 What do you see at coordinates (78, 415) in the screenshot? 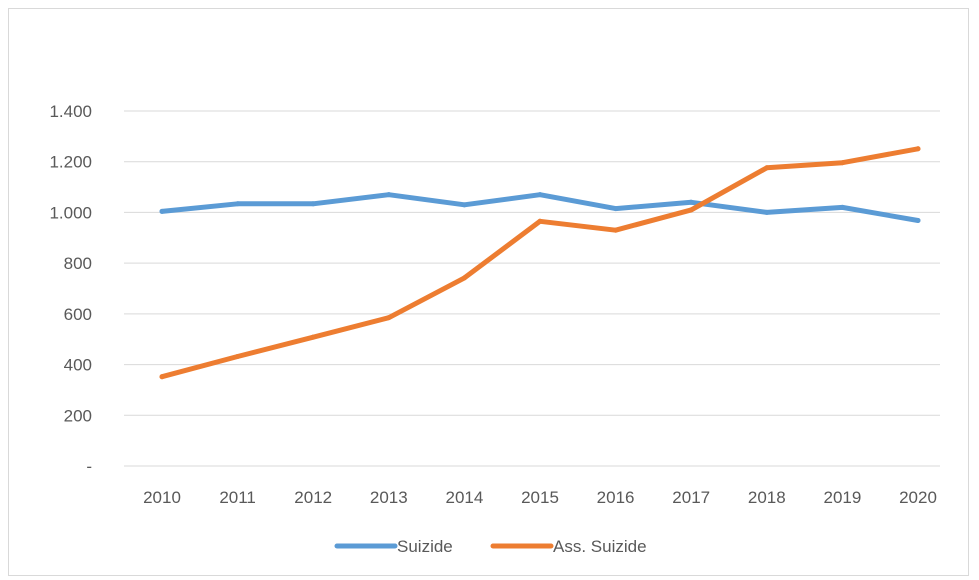
I see `y-tick-label: 200` at bounding box center [78, 415].